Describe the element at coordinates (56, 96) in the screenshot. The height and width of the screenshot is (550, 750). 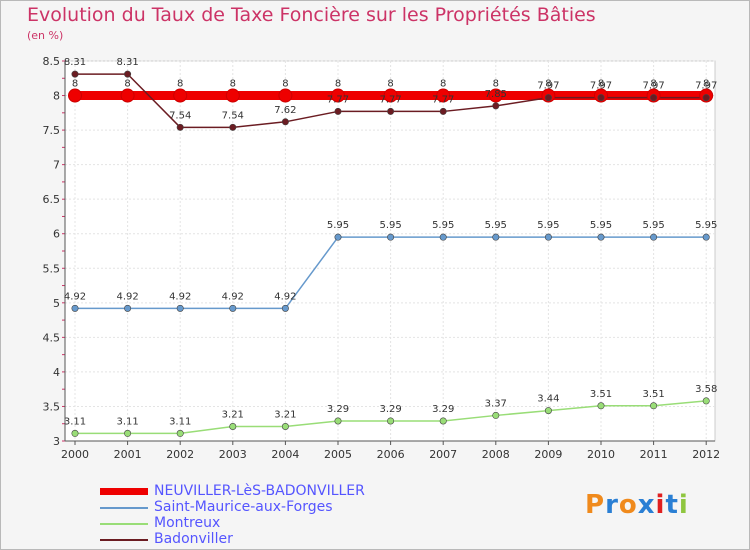
I see `y-tick-label: 8` at that location.